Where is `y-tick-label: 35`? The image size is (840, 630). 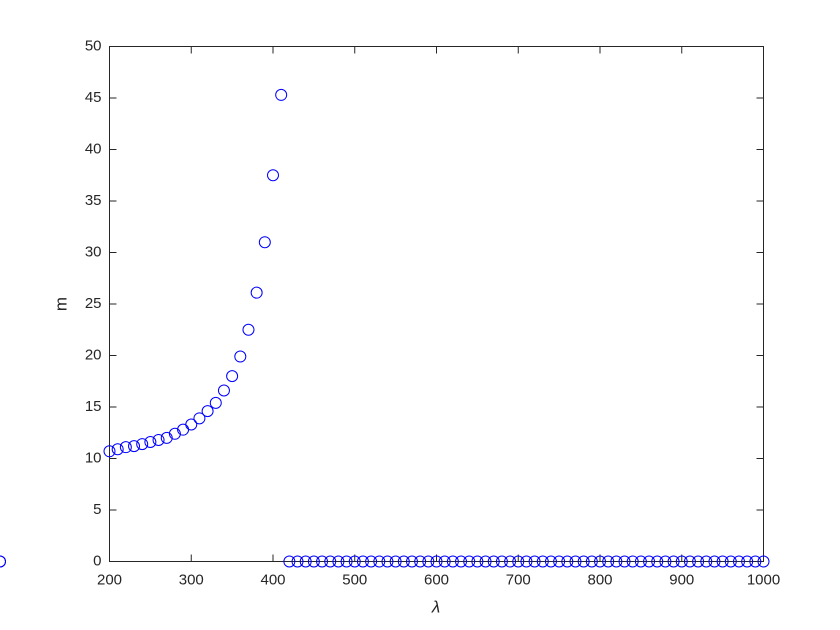
y-tick-label: 35 is located at coordinates (93, 200).